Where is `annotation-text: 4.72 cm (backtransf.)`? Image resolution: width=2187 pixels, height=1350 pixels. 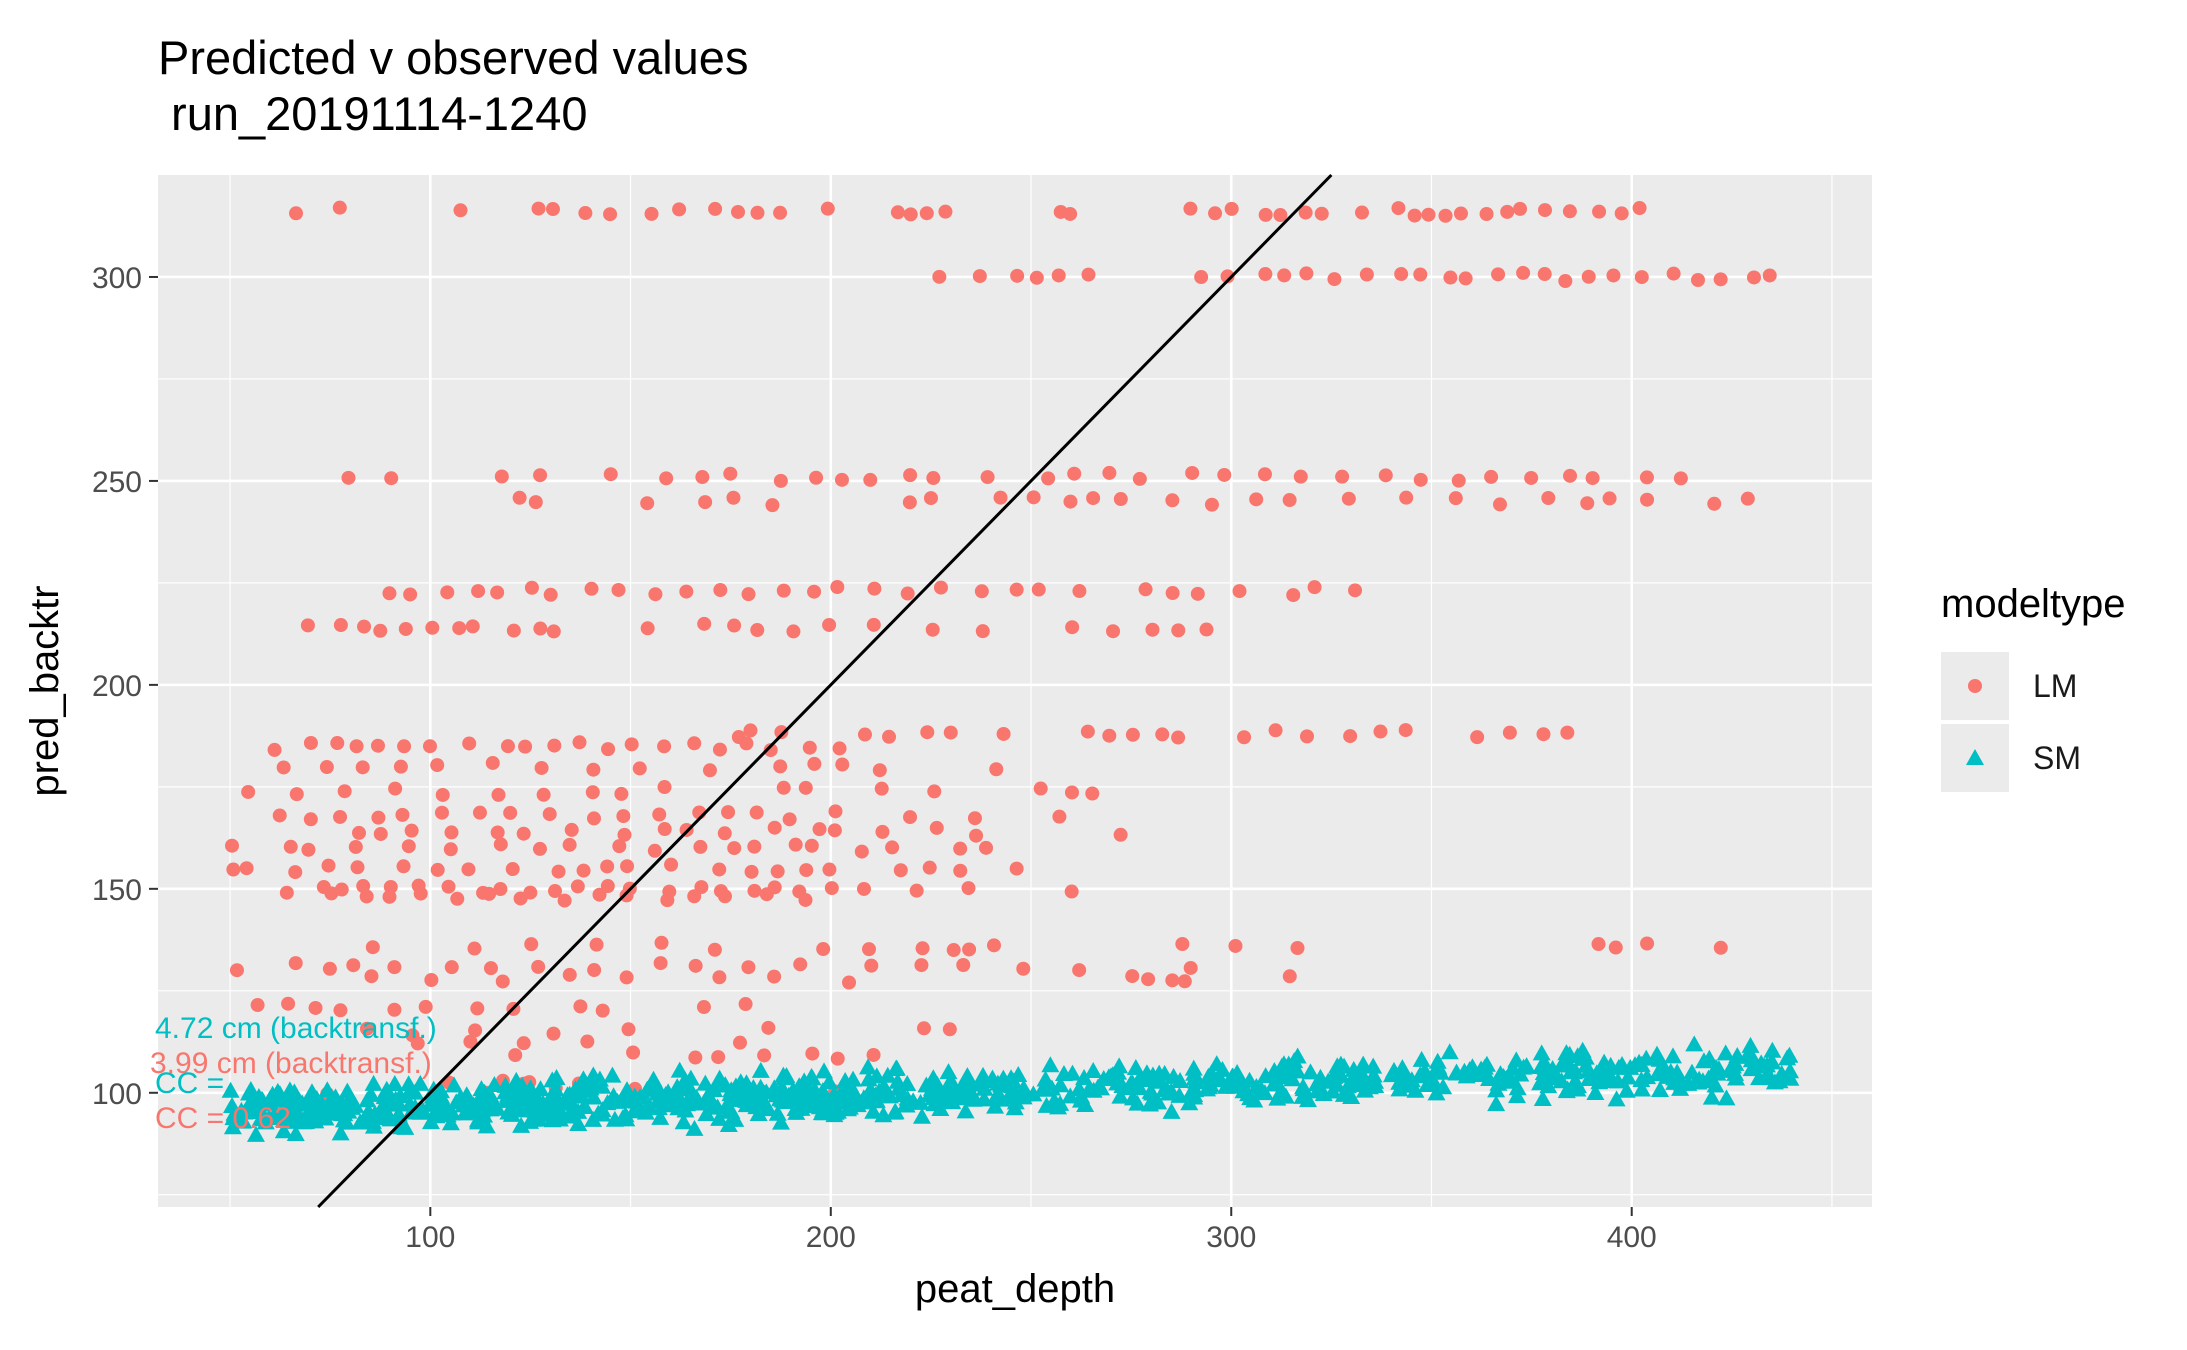 annotation-text: 4.72 cm (backtransf.) is located at coordinates (296, 1028).